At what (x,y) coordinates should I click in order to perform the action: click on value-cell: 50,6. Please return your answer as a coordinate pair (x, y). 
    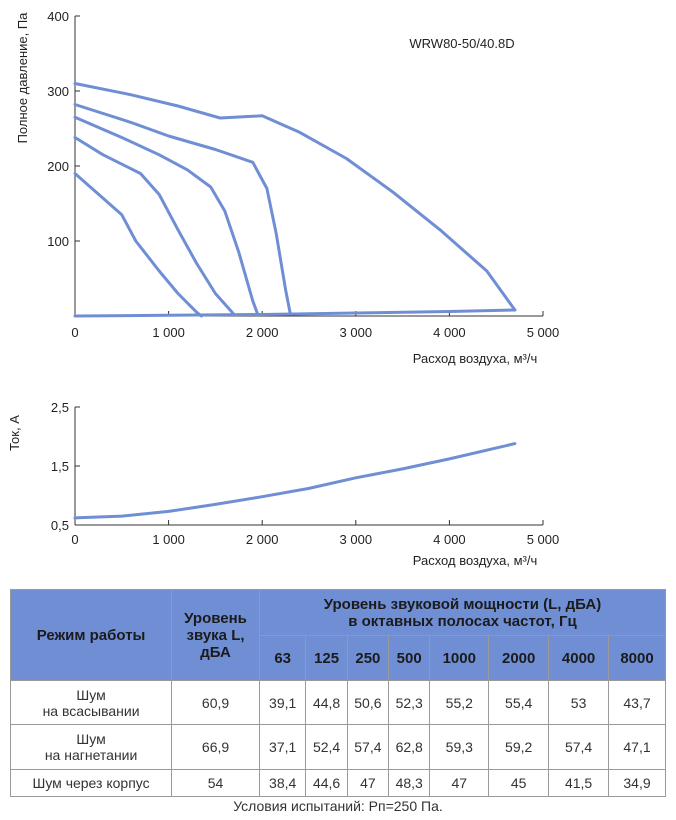
    Looking at the image, I should click on (368, 702).